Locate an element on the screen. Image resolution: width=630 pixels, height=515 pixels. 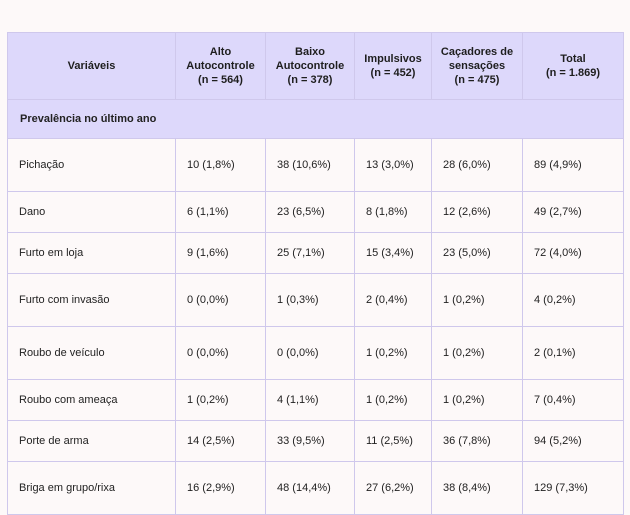
header-alto-autocontrole: Alto Autocontrole (n = 564) is located at coordinates (220, 66).